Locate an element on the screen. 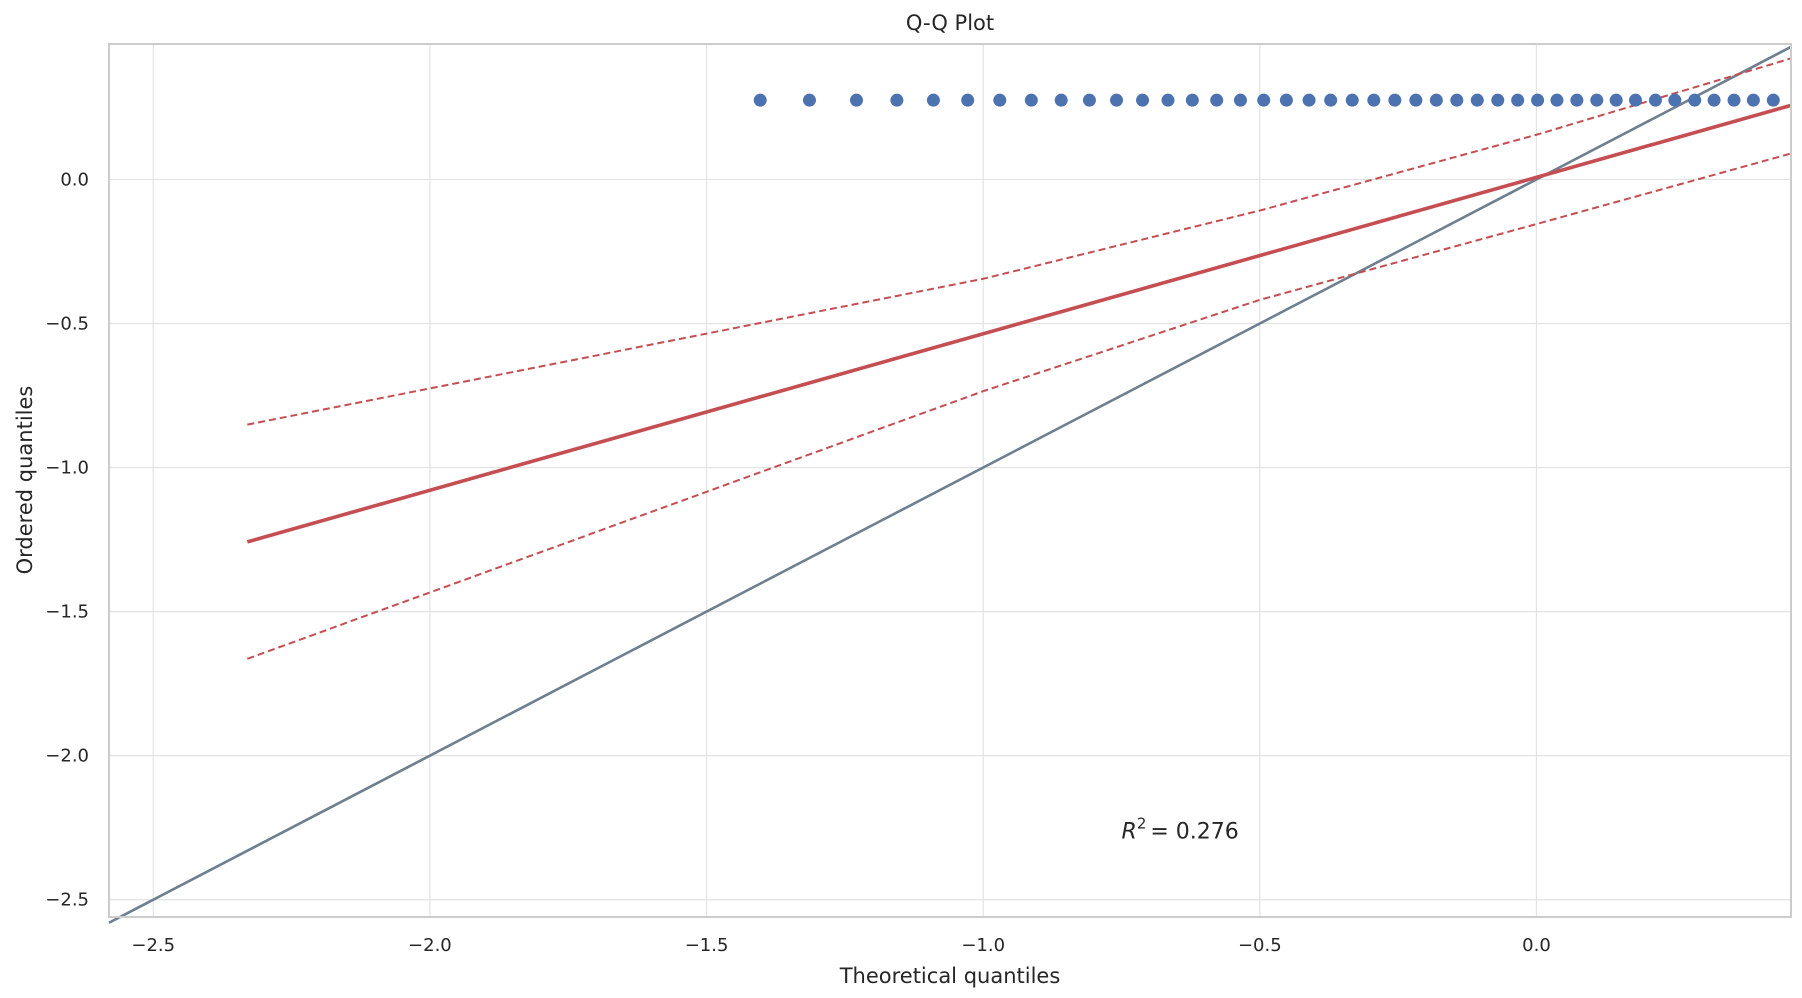 The height and width of the screenshot is (998, 1802). y-tick-label: −0.5 is located at coordinates (67, 323).